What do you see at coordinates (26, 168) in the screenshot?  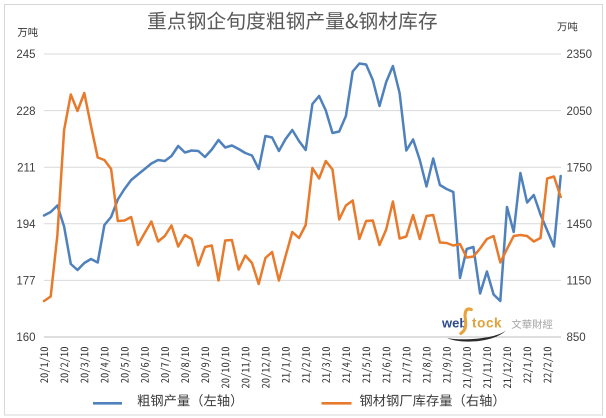 I see `svg-text: 211` at bounding box center [26, 168].